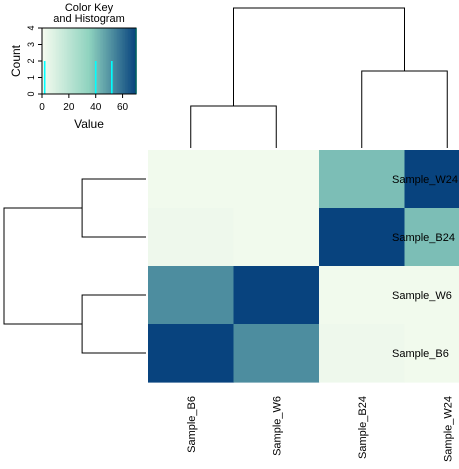 The image size is (459, 469). I want to click on column-label: Sample_B6, so click(192, 424).